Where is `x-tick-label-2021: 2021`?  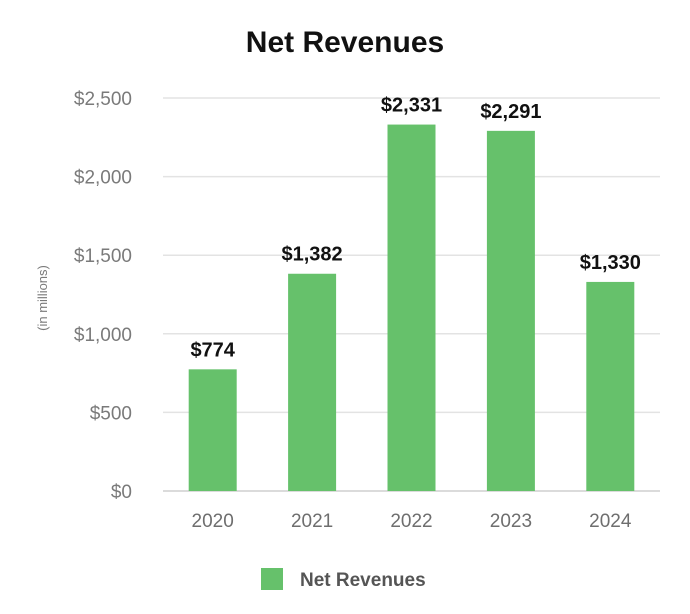 x-tick-label-2021: 2021 is located at coordinates (312, 521).